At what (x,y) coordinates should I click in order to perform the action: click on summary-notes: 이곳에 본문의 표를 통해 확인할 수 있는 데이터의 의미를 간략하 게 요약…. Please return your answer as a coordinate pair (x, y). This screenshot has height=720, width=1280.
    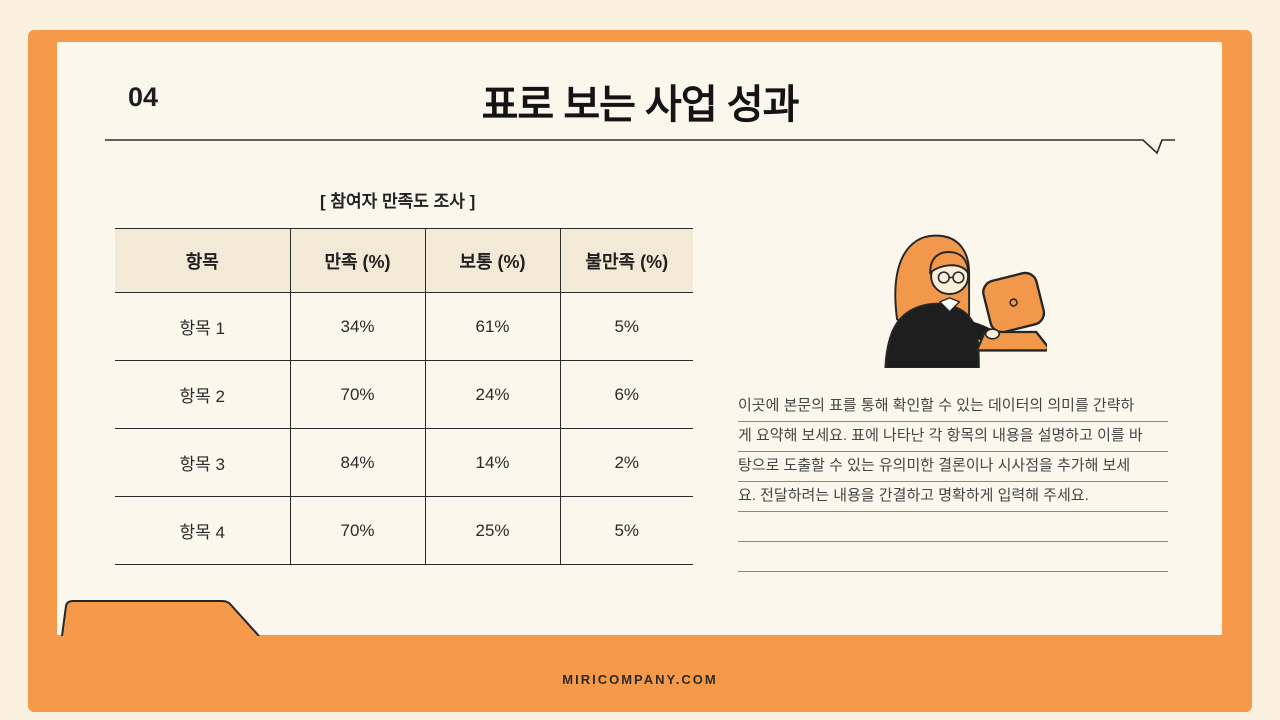
    Looking at the image, I should click on (953, 482).